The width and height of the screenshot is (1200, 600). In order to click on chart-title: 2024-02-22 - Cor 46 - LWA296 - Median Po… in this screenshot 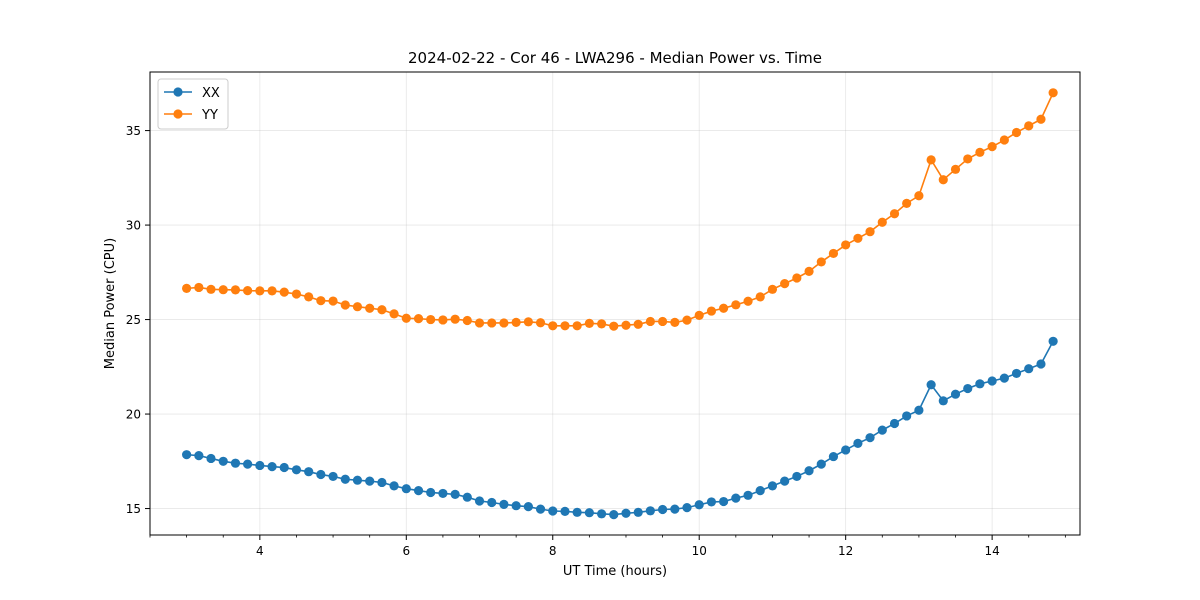, I will do `click(615, 58)`.